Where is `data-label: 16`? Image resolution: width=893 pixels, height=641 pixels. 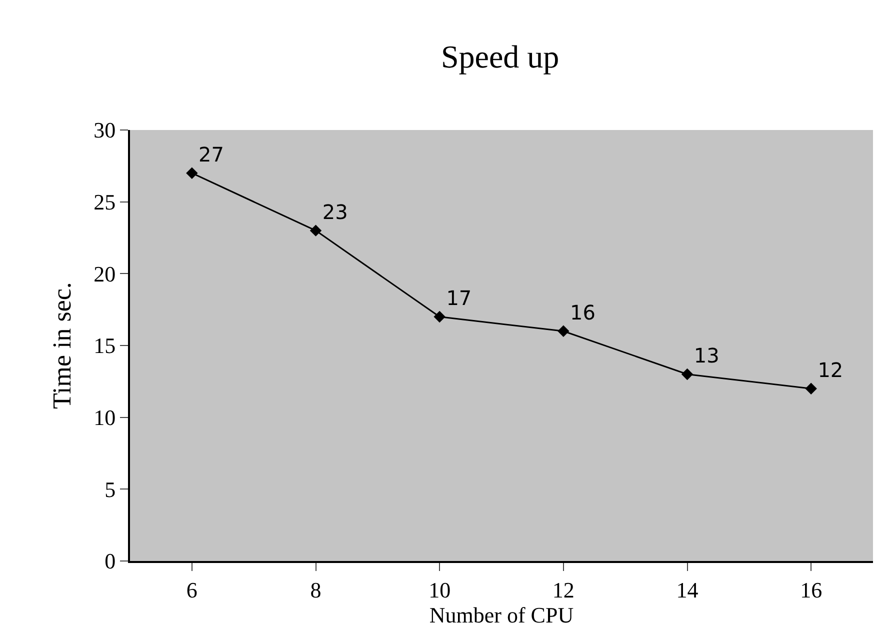
data-label: 16 is located at coordinates (583, 312).